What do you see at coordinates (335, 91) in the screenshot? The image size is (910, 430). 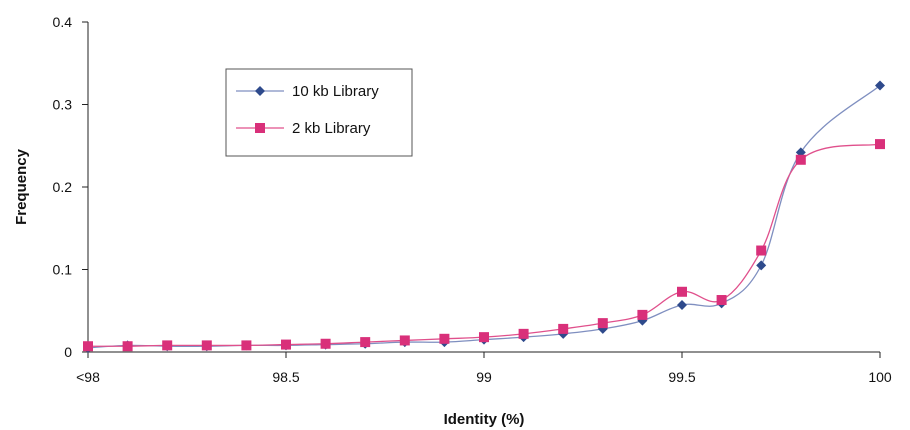 I see `legend-label: 10 kb Library` at bounding box center [335, 91].